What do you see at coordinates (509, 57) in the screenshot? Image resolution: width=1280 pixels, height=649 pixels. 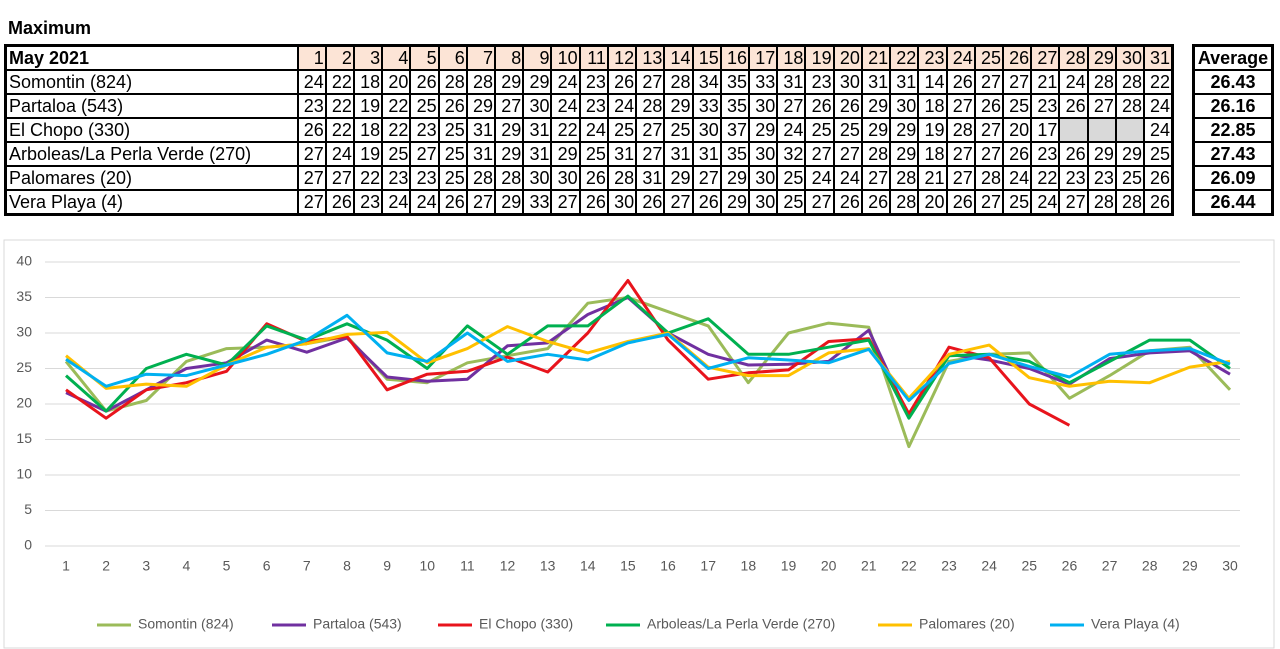 I see `day-header: 8` at bounding box center [509, 57].